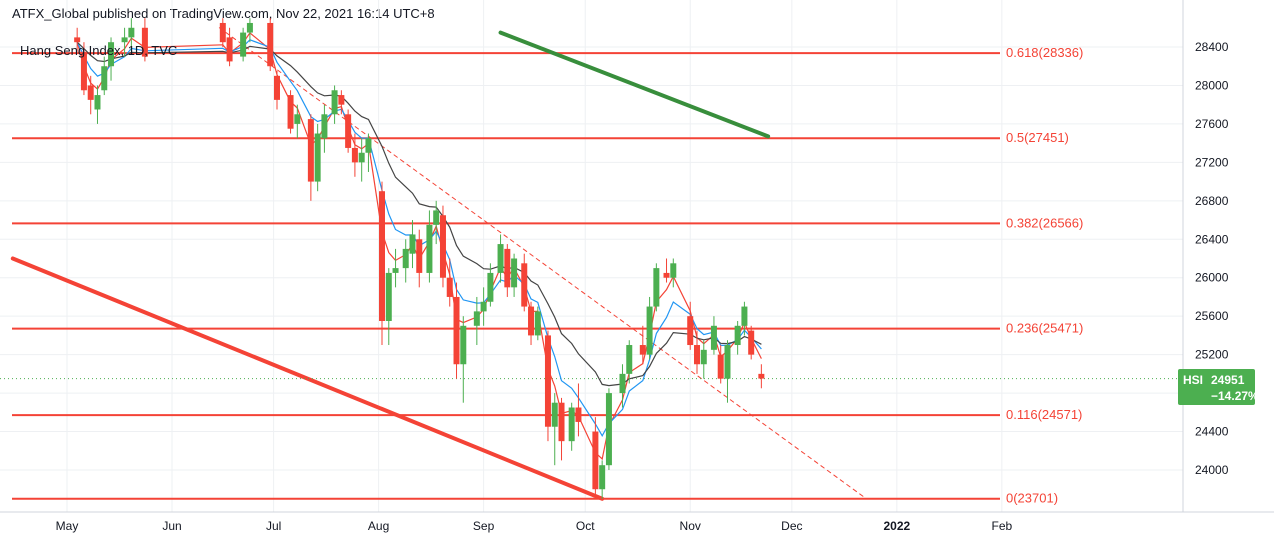 This screenshot has height=559, width=1274. What do you see at coordinates (1001, 526) in the screenshot?
I see `x-tick-label: Feb` at bounding box center [1001, 526].